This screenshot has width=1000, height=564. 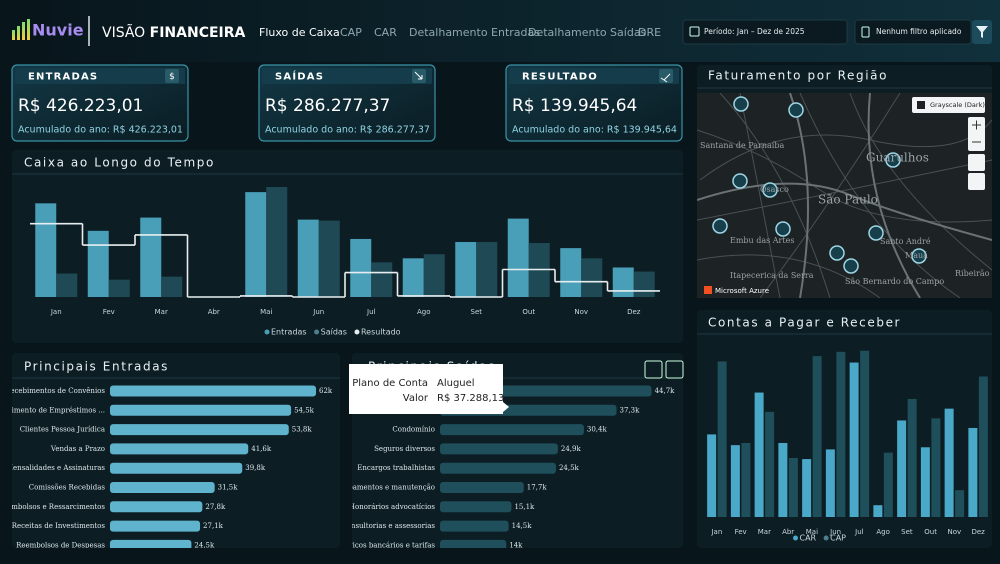 What do you see at coordinates (581, 312) in the screenshot?
I see `x-tick-label: Nov` at bounding box center [581, 312].